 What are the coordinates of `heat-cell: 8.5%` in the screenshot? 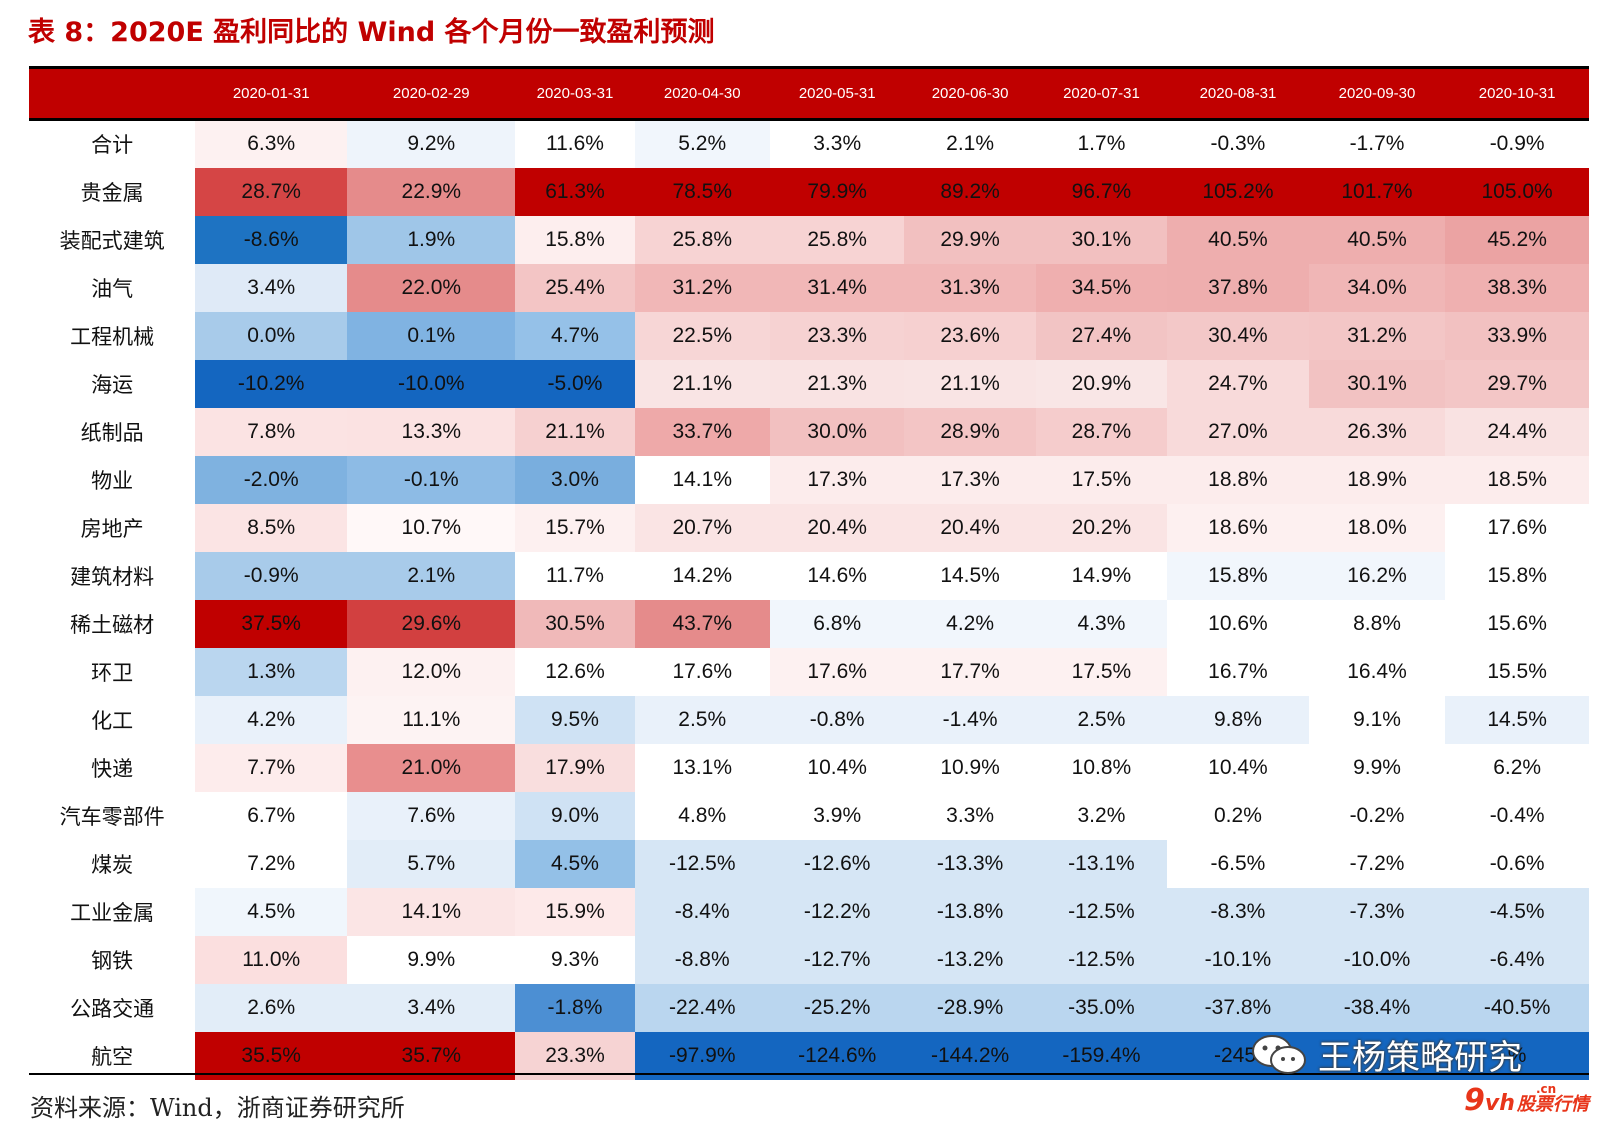 It's located at (271, 527).